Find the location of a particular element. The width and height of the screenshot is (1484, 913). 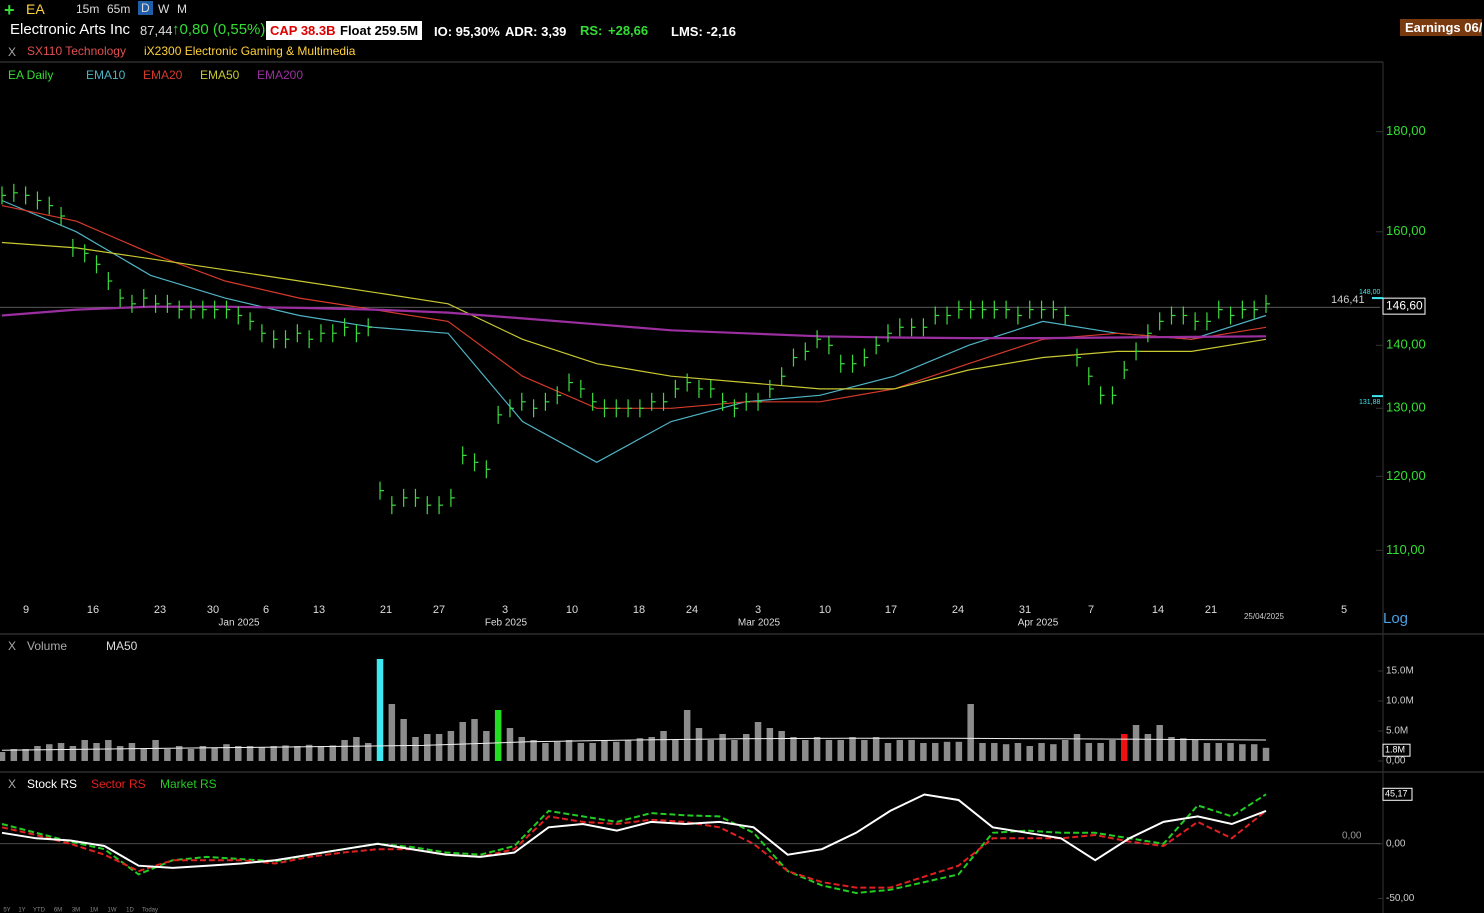

current-date: 25/04/2025 is located at coordinates (1264, 616).